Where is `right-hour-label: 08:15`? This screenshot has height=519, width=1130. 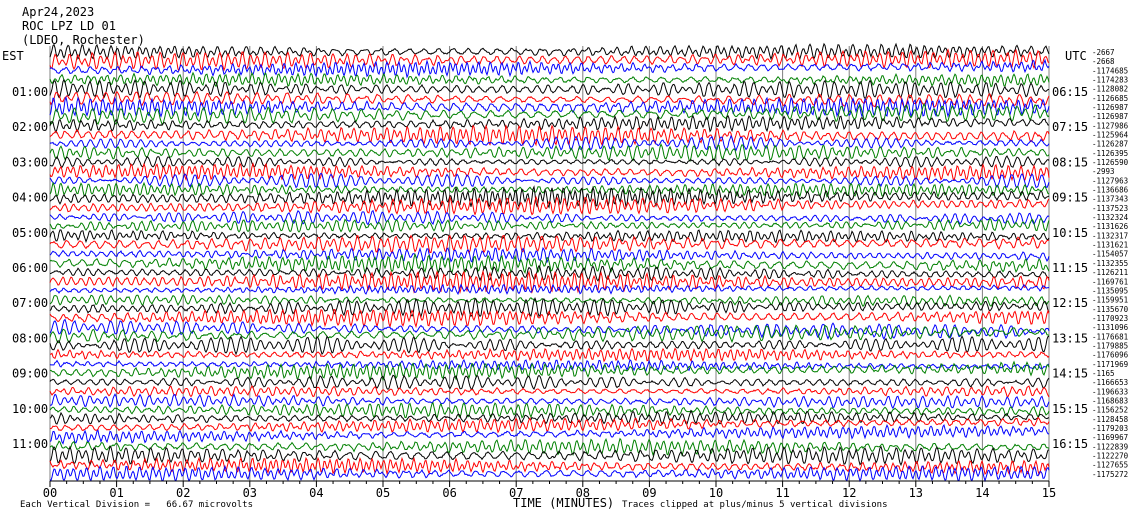 right-hour-label: 08:15 is located at coordinates (1070, 162).